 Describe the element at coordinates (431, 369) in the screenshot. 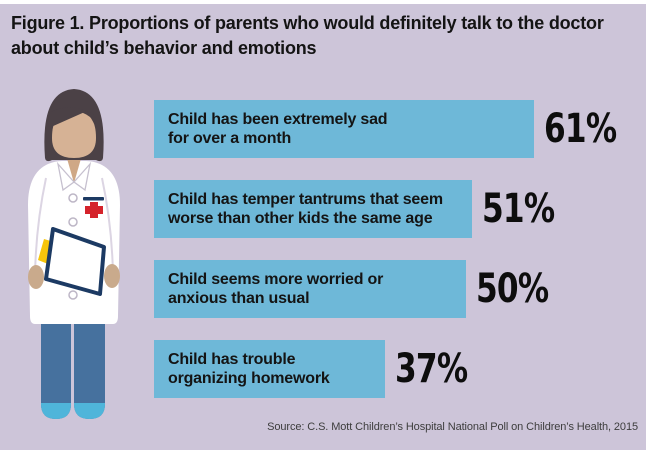

I see `bar-value: 37%` at that location.